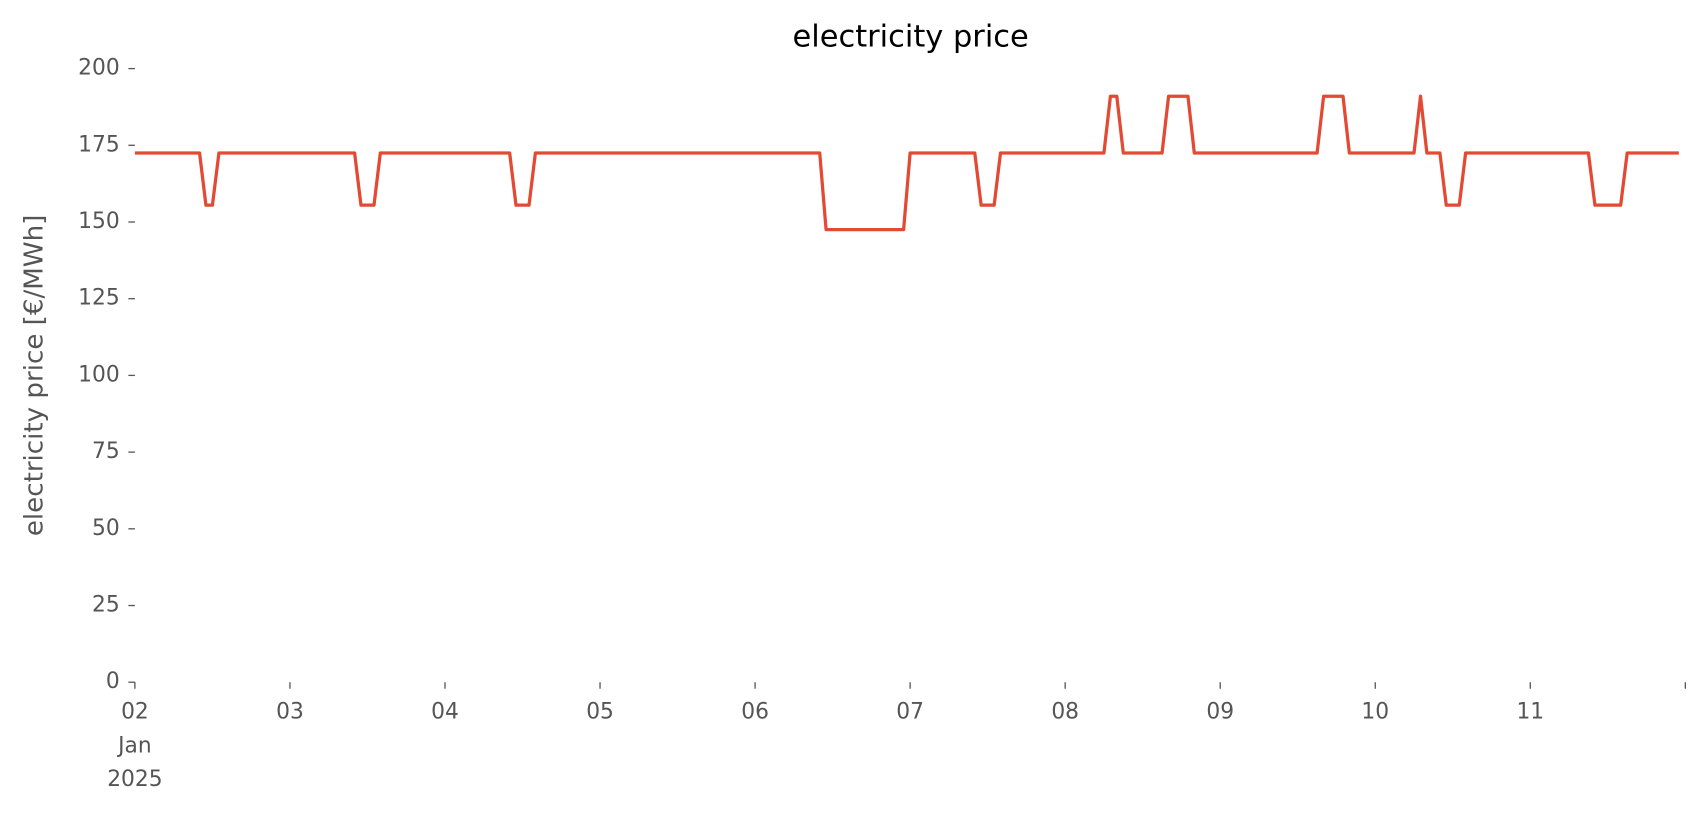 This screenshot has height=815, width=1706. Describe the element at coordinates (113, 681) in the screenshot. I see `y-tick-label: 0` at that location.